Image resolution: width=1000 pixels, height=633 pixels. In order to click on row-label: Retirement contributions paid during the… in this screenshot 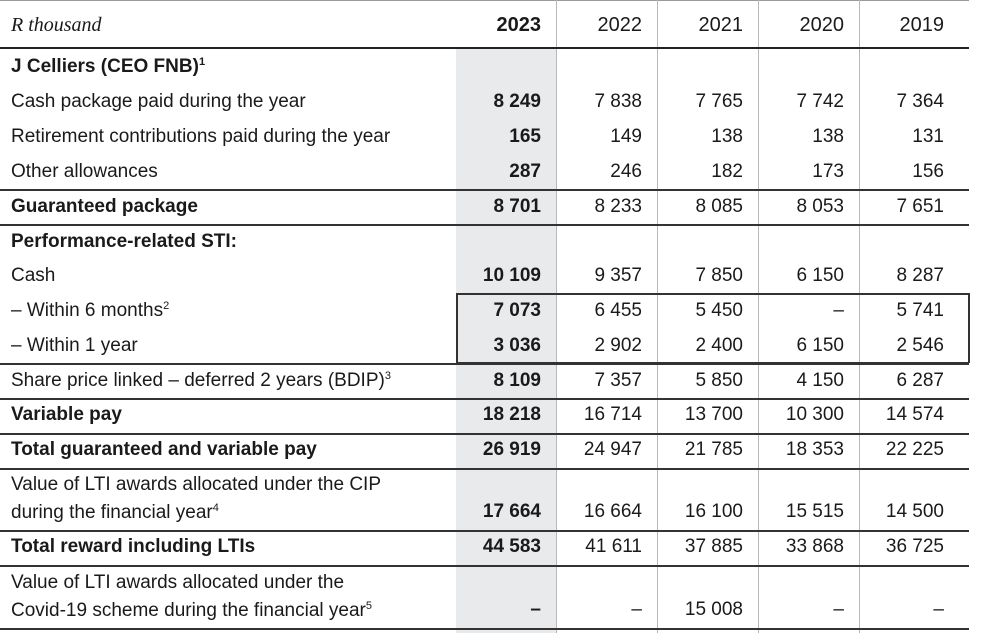, I will do `click(200, 137)`.